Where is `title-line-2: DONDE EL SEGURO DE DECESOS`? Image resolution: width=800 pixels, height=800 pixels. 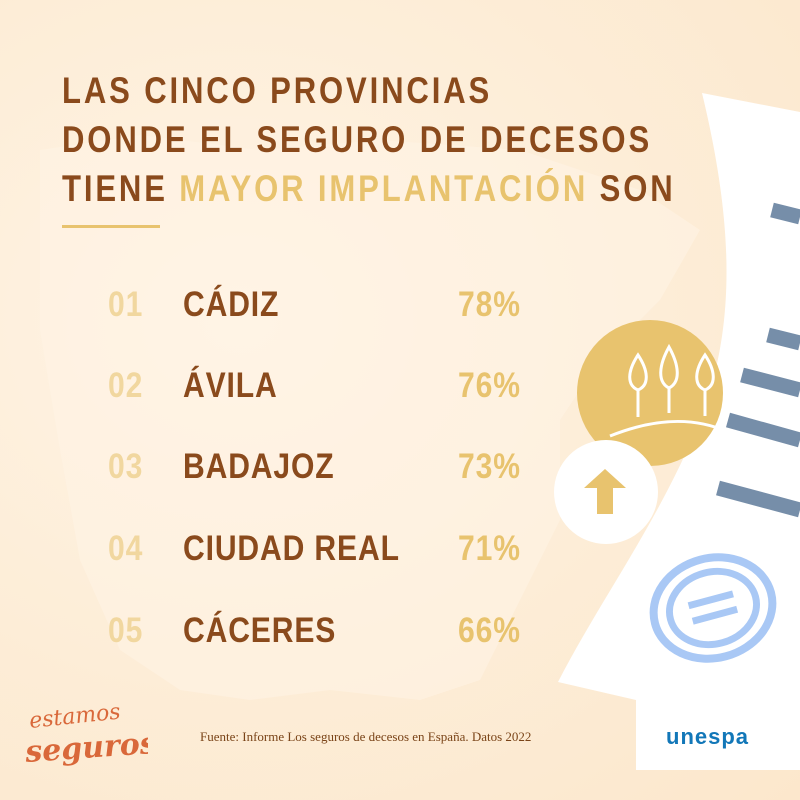 title-line-2: DONDE EL SEGURO DE DECESOS is located at coordinates (357, 139).